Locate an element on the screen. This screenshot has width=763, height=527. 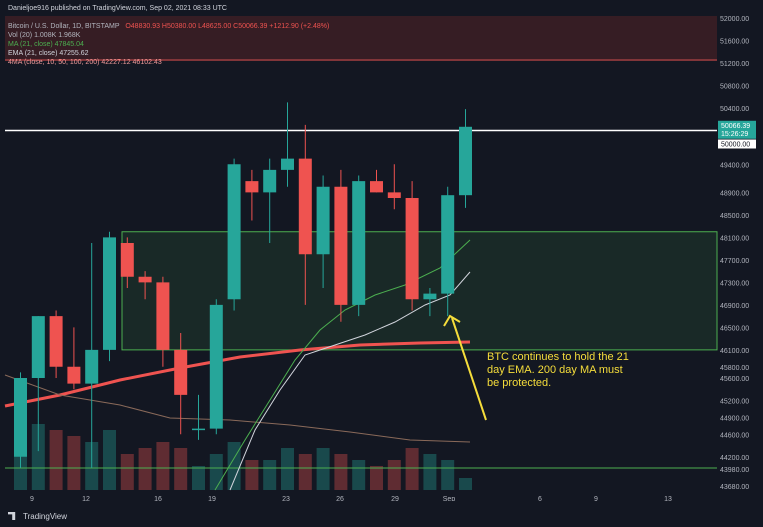
price-tick-label: 46500.00 is located at coordinates (734, 328).